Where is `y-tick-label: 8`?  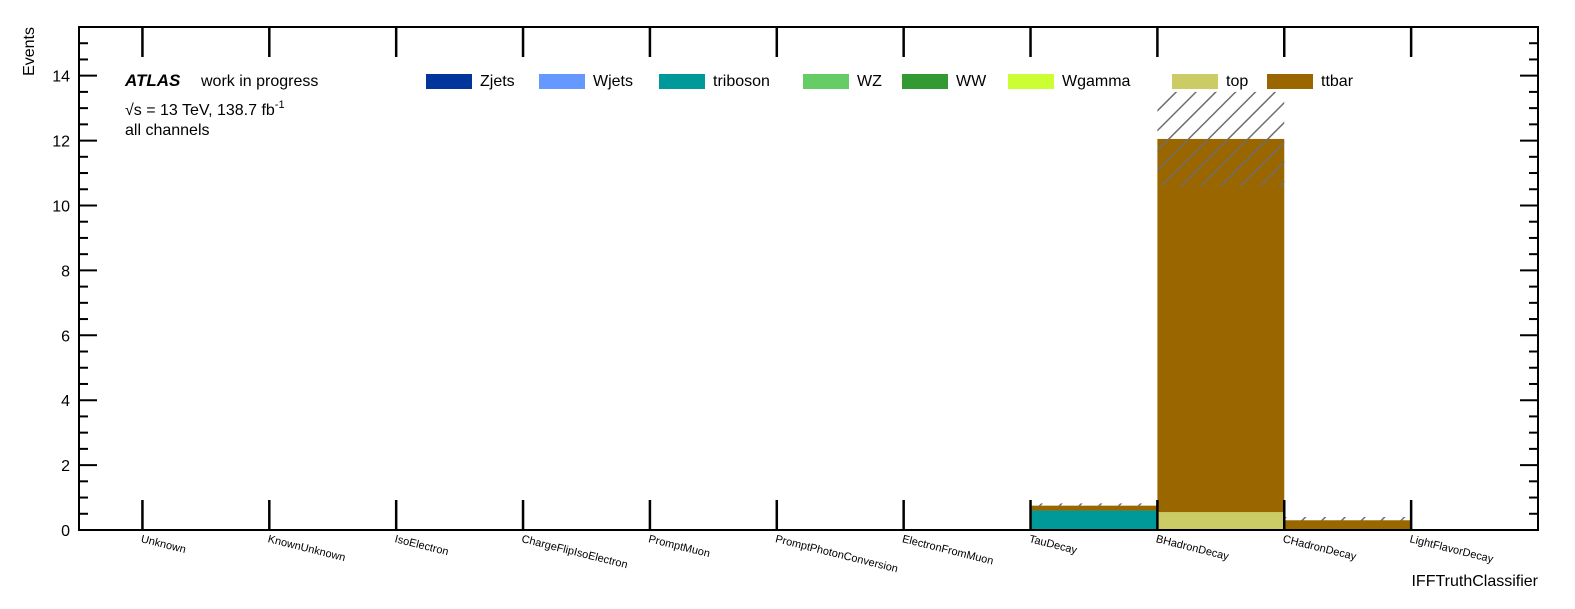
y-tick-label: 8 is located at coordinates (65, 271).